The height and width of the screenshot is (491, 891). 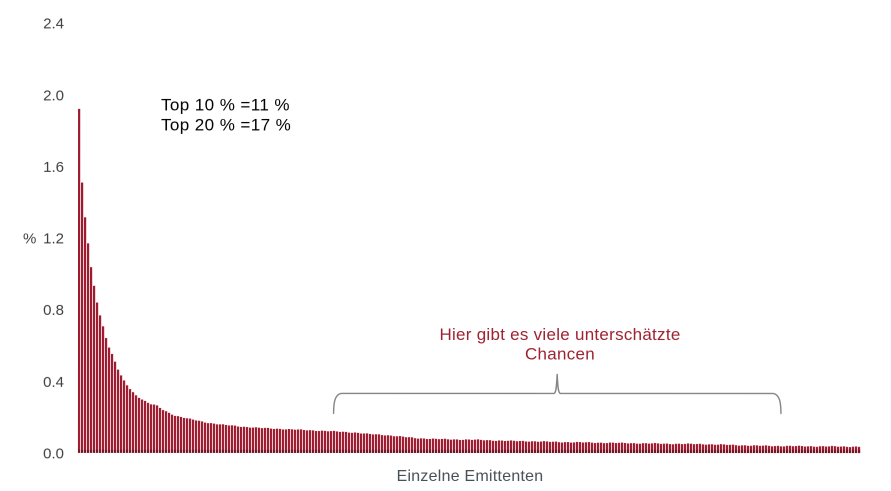 I want to click on svg-text: Top 20 % =17 %, so click(x=226, y=124).